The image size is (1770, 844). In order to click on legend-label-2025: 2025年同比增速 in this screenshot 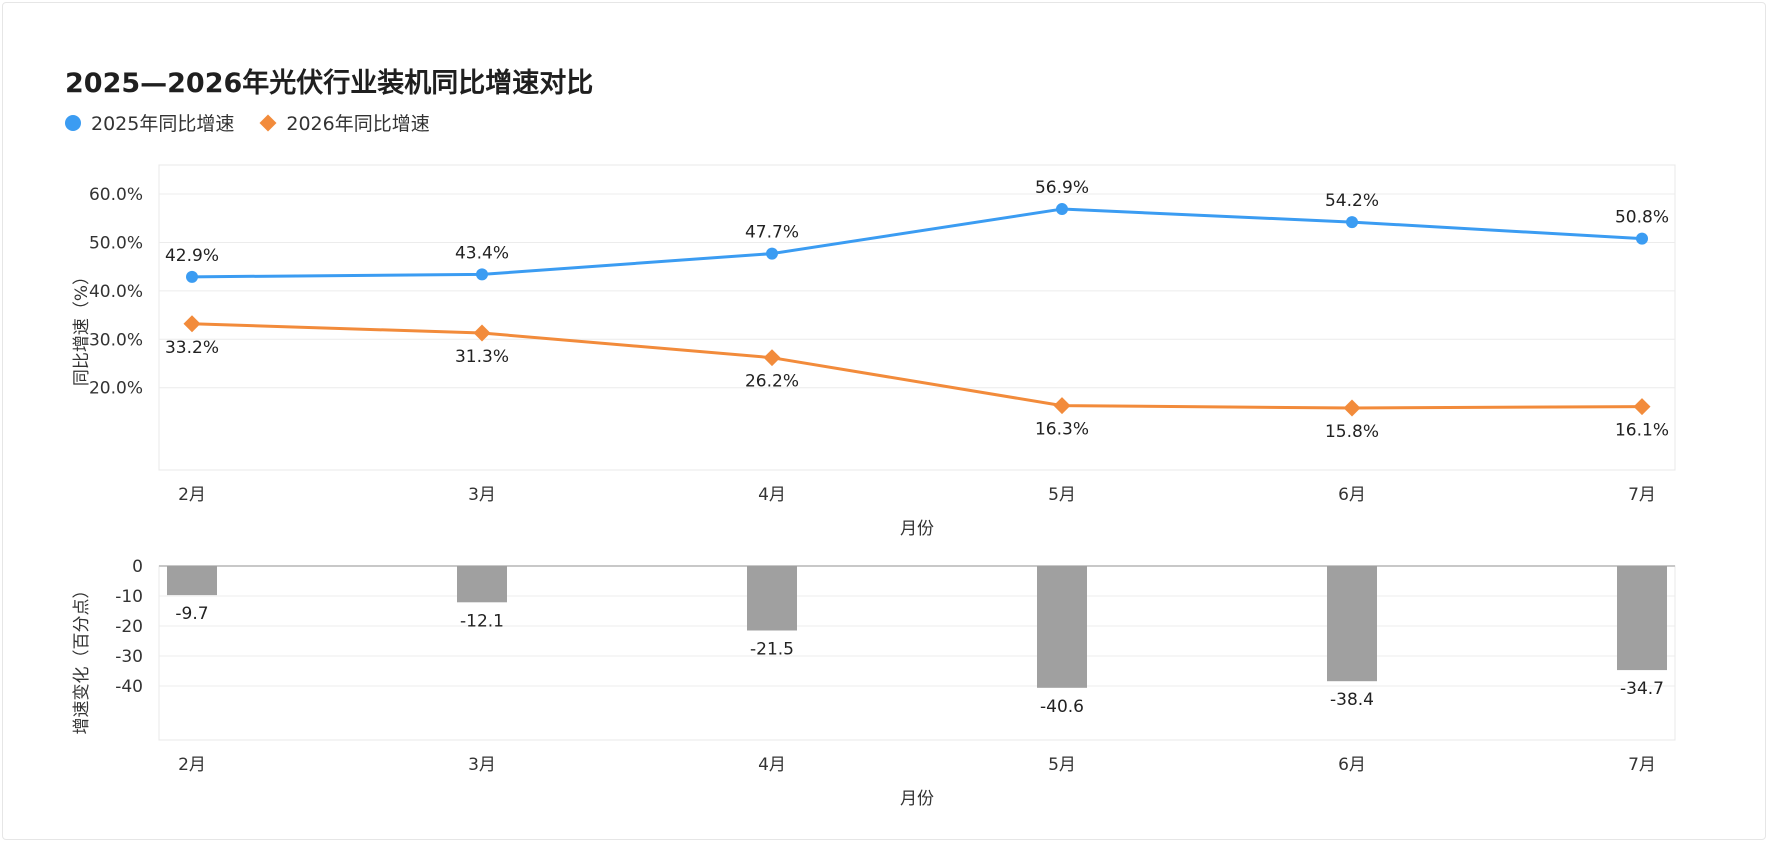, I will do `click(163, 124)`.